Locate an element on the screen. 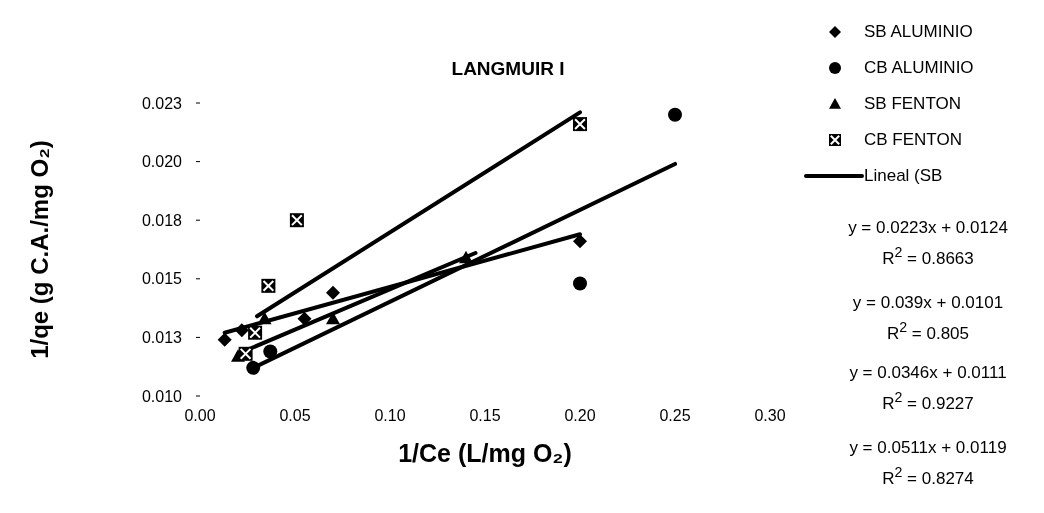  text: R$^{2}$ = 0.8274 is located at coordinates (928, 476).